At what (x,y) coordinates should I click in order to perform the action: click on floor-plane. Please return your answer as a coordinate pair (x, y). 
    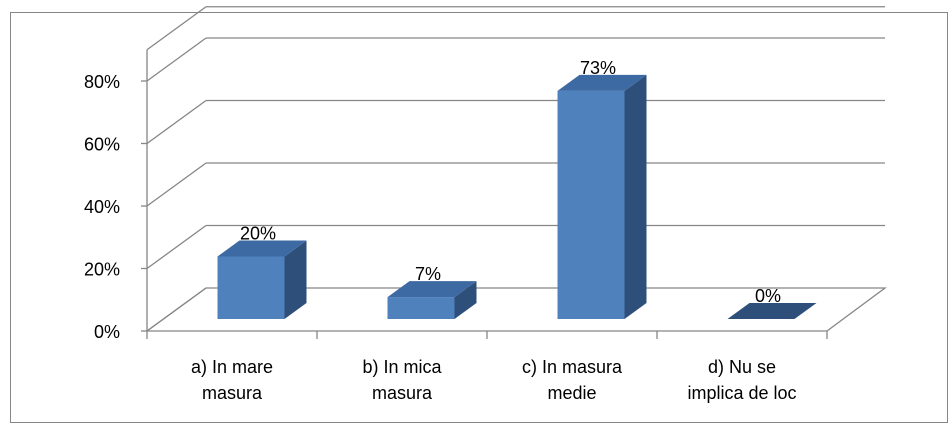
    Looking at the image, I should click on (516, 309).